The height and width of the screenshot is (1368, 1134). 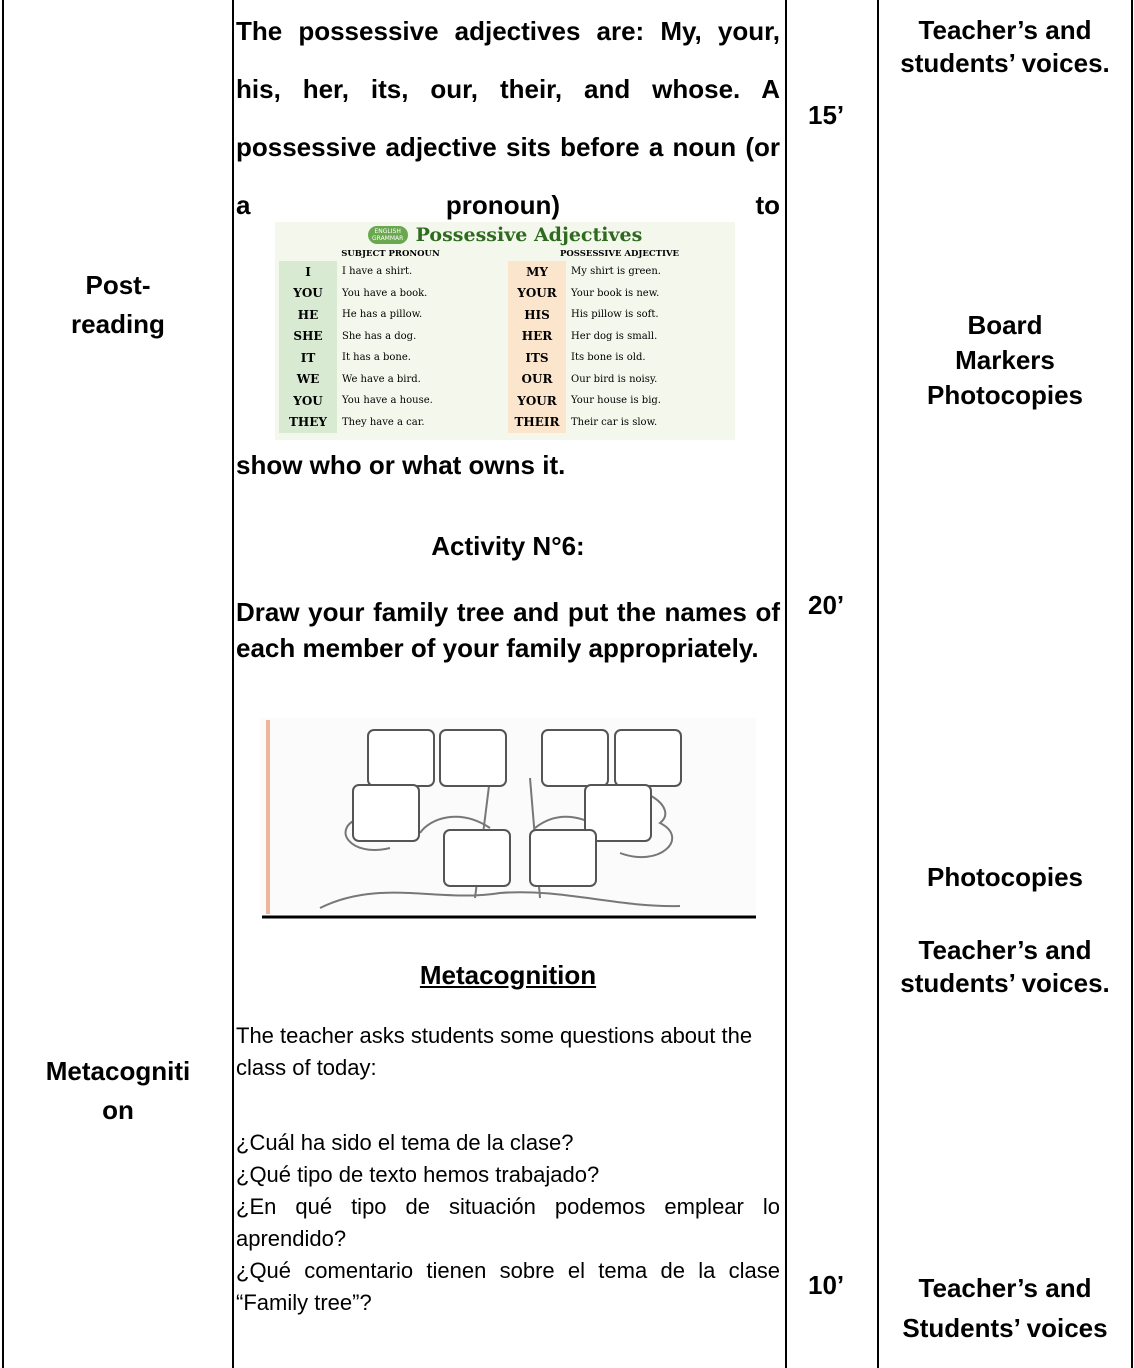 What do you see at coordinates (308, 336) in the screenshot?
I see `pronoun: SHE` at bounding box center [308, 336].